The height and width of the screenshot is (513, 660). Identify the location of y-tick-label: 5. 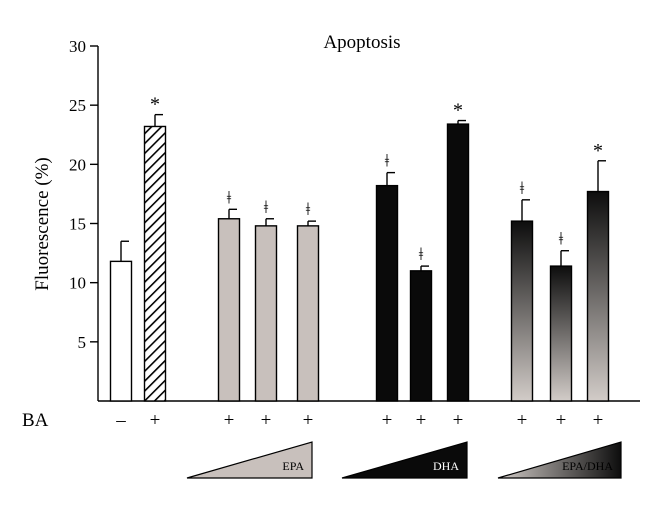
(82, 342).